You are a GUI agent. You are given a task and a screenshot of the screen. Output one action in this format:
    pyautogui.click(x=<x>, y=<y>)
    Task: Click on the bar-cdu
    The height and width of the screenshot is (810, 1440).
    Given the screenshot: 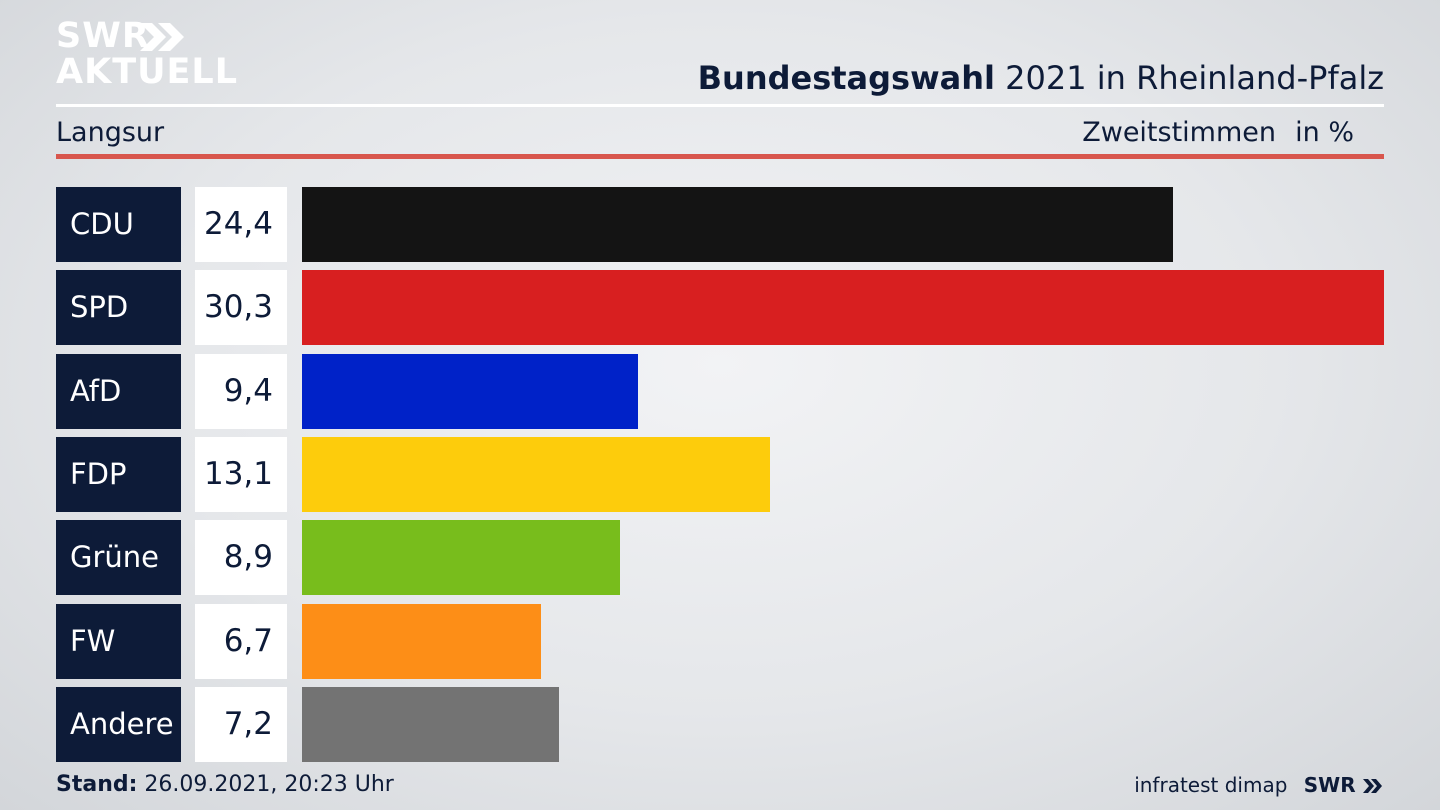 What is the action you would take?
    pyautogui.click(x=737, y=224)
    